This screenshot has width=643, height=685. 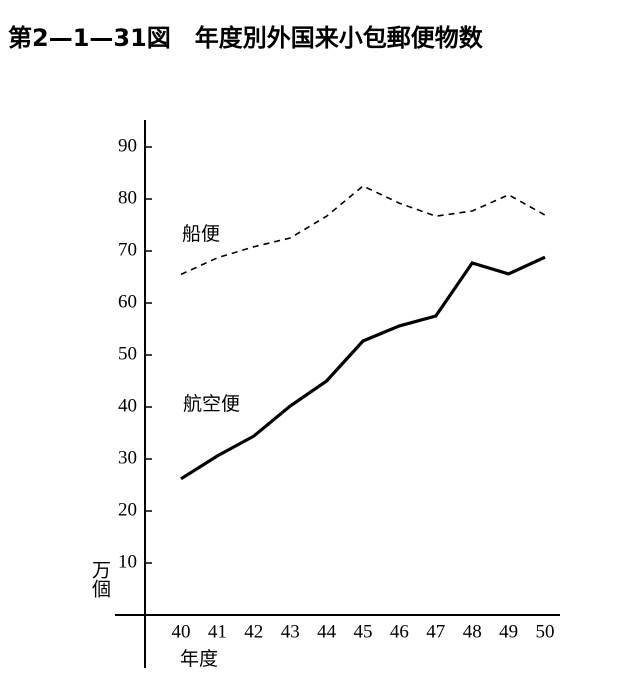 What do you see at coordinates (253, 631) in the screenshot?
I see `x-tick-label: 42` at bounding box center [253, 631].